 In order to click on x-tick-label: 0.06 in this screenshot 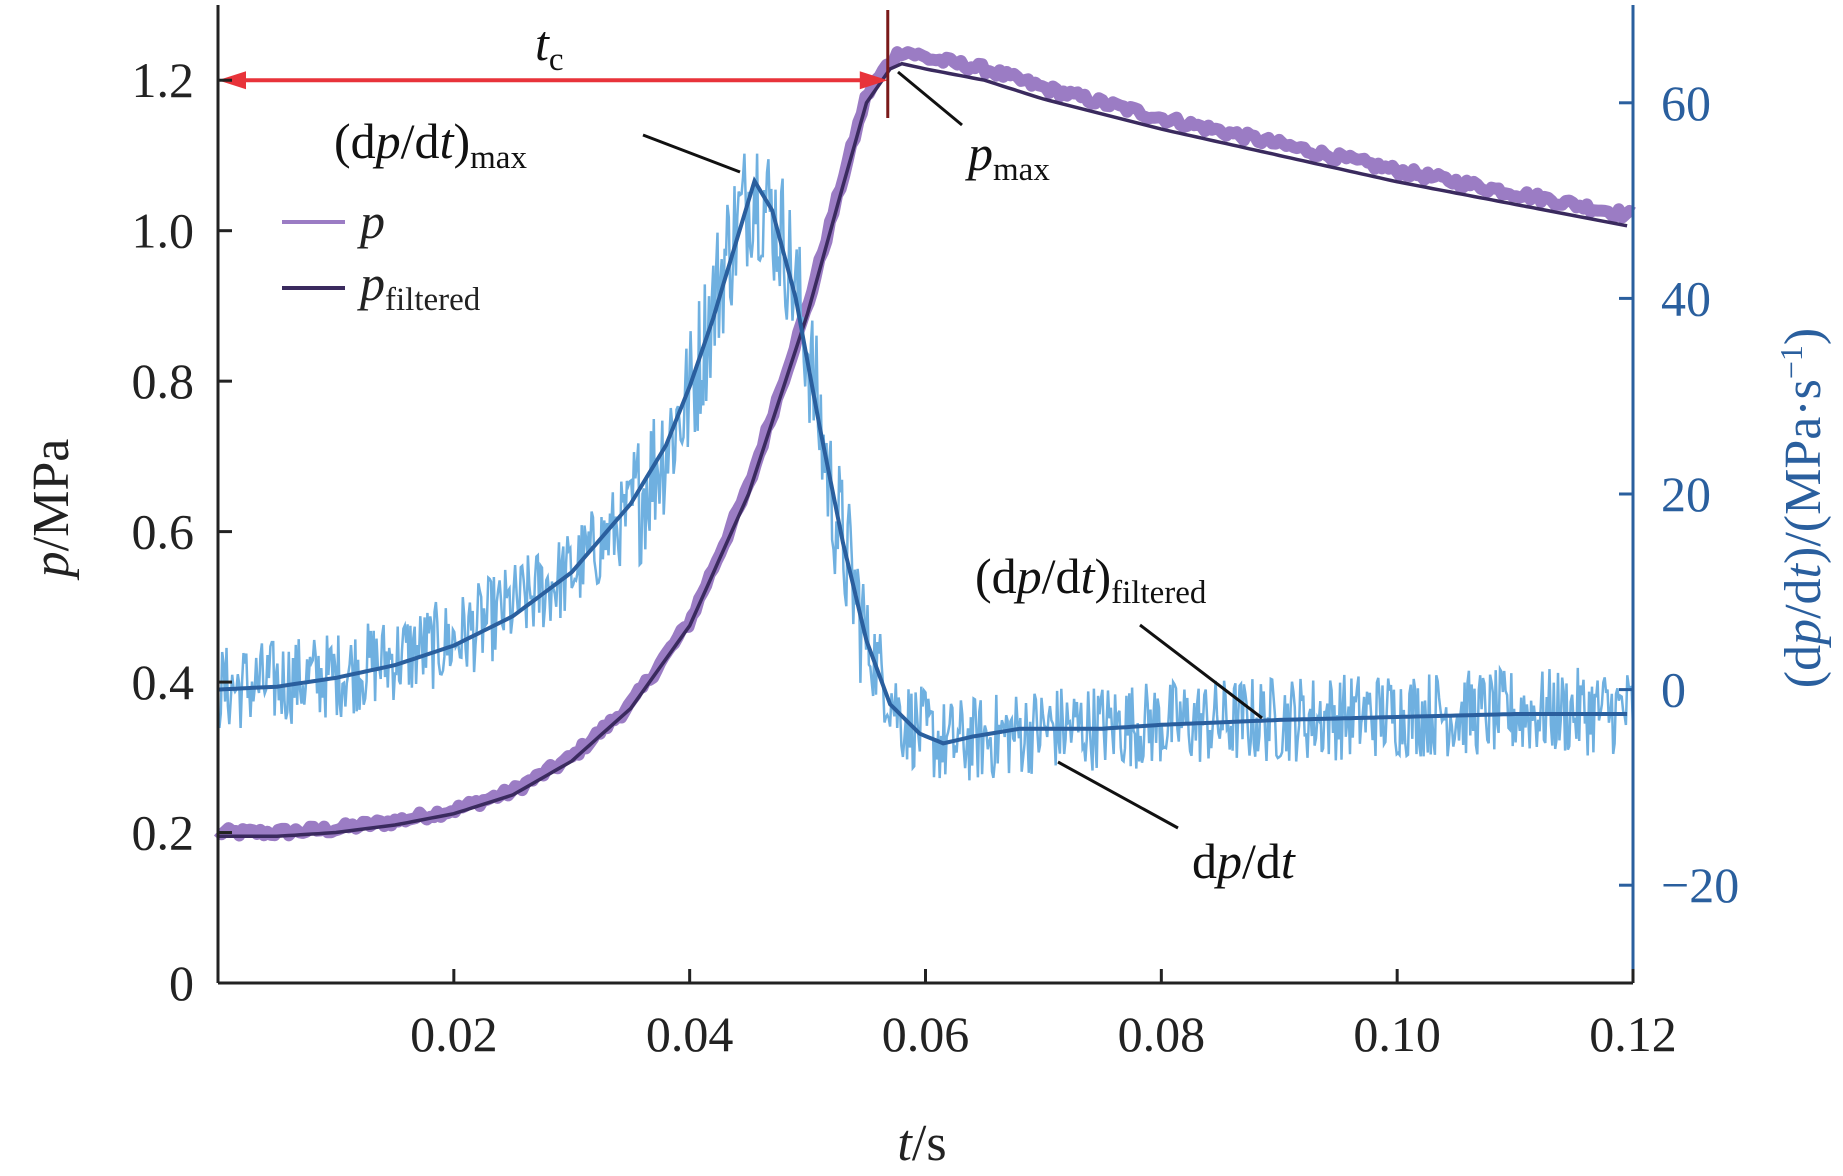, I will do `click(926, 1034)`.